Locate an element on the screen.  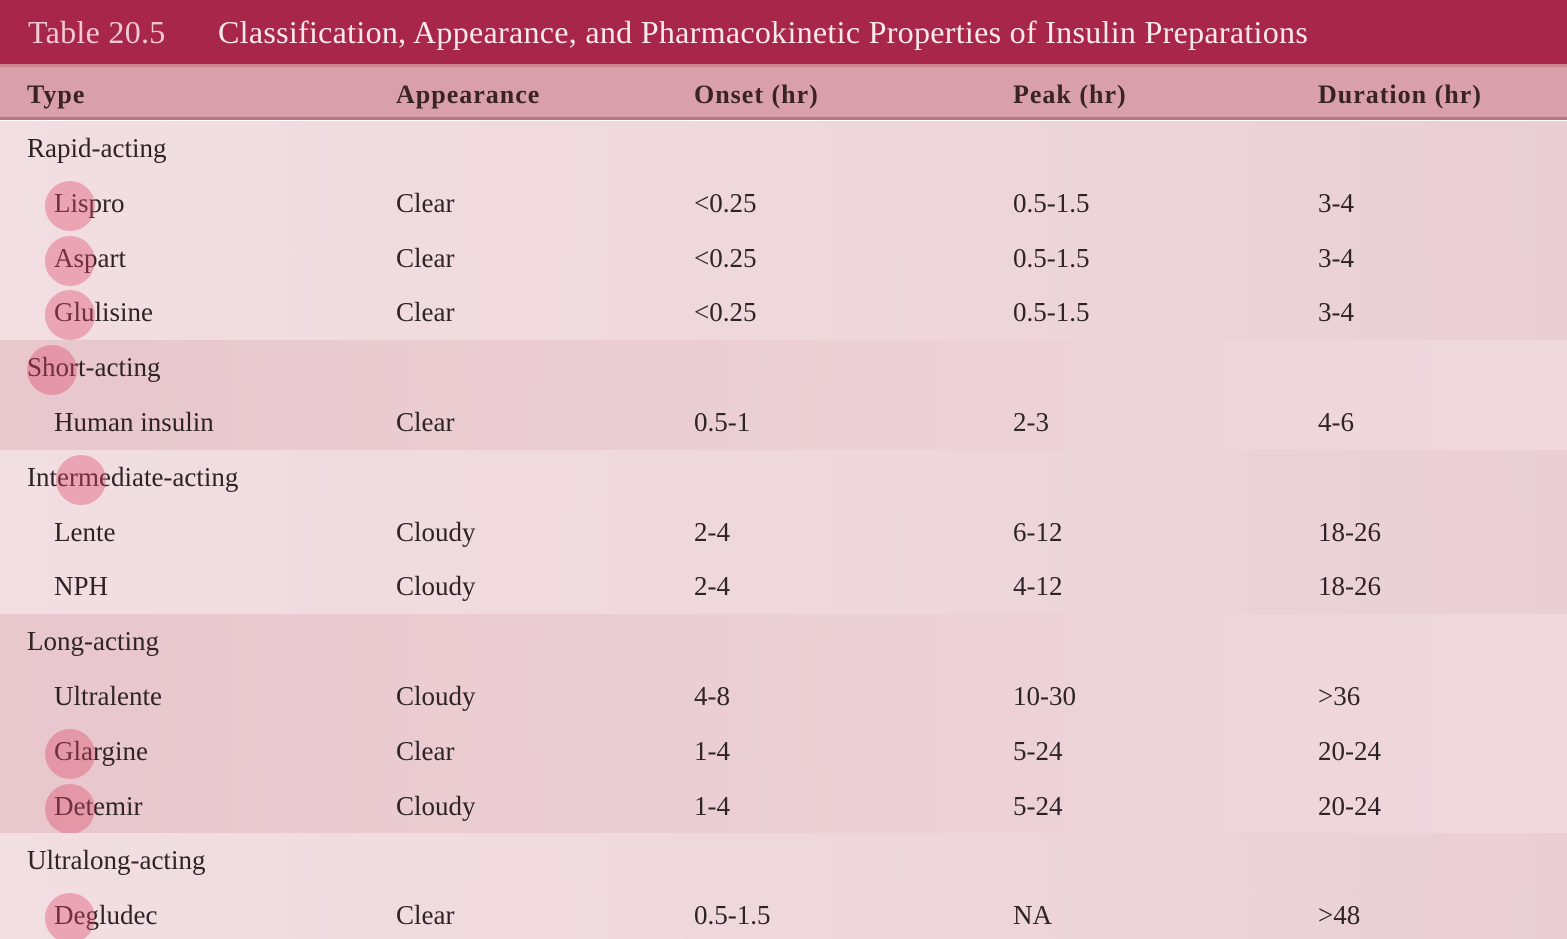
group-label: Ultralong-acting is located at coordinates (116, 860).